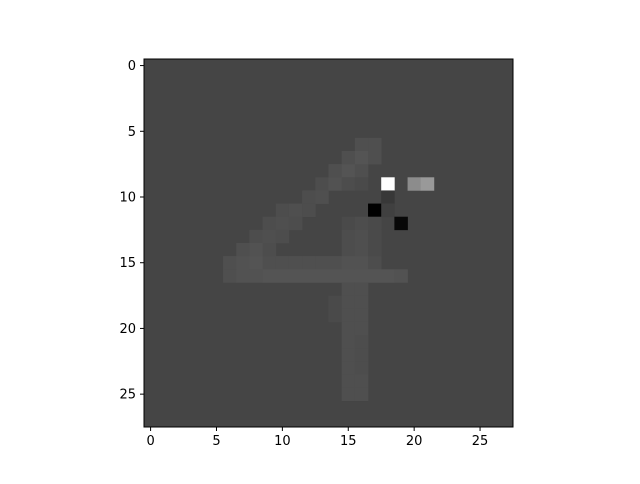  I want to click on y-tick-label: 20, so click(127, 329).